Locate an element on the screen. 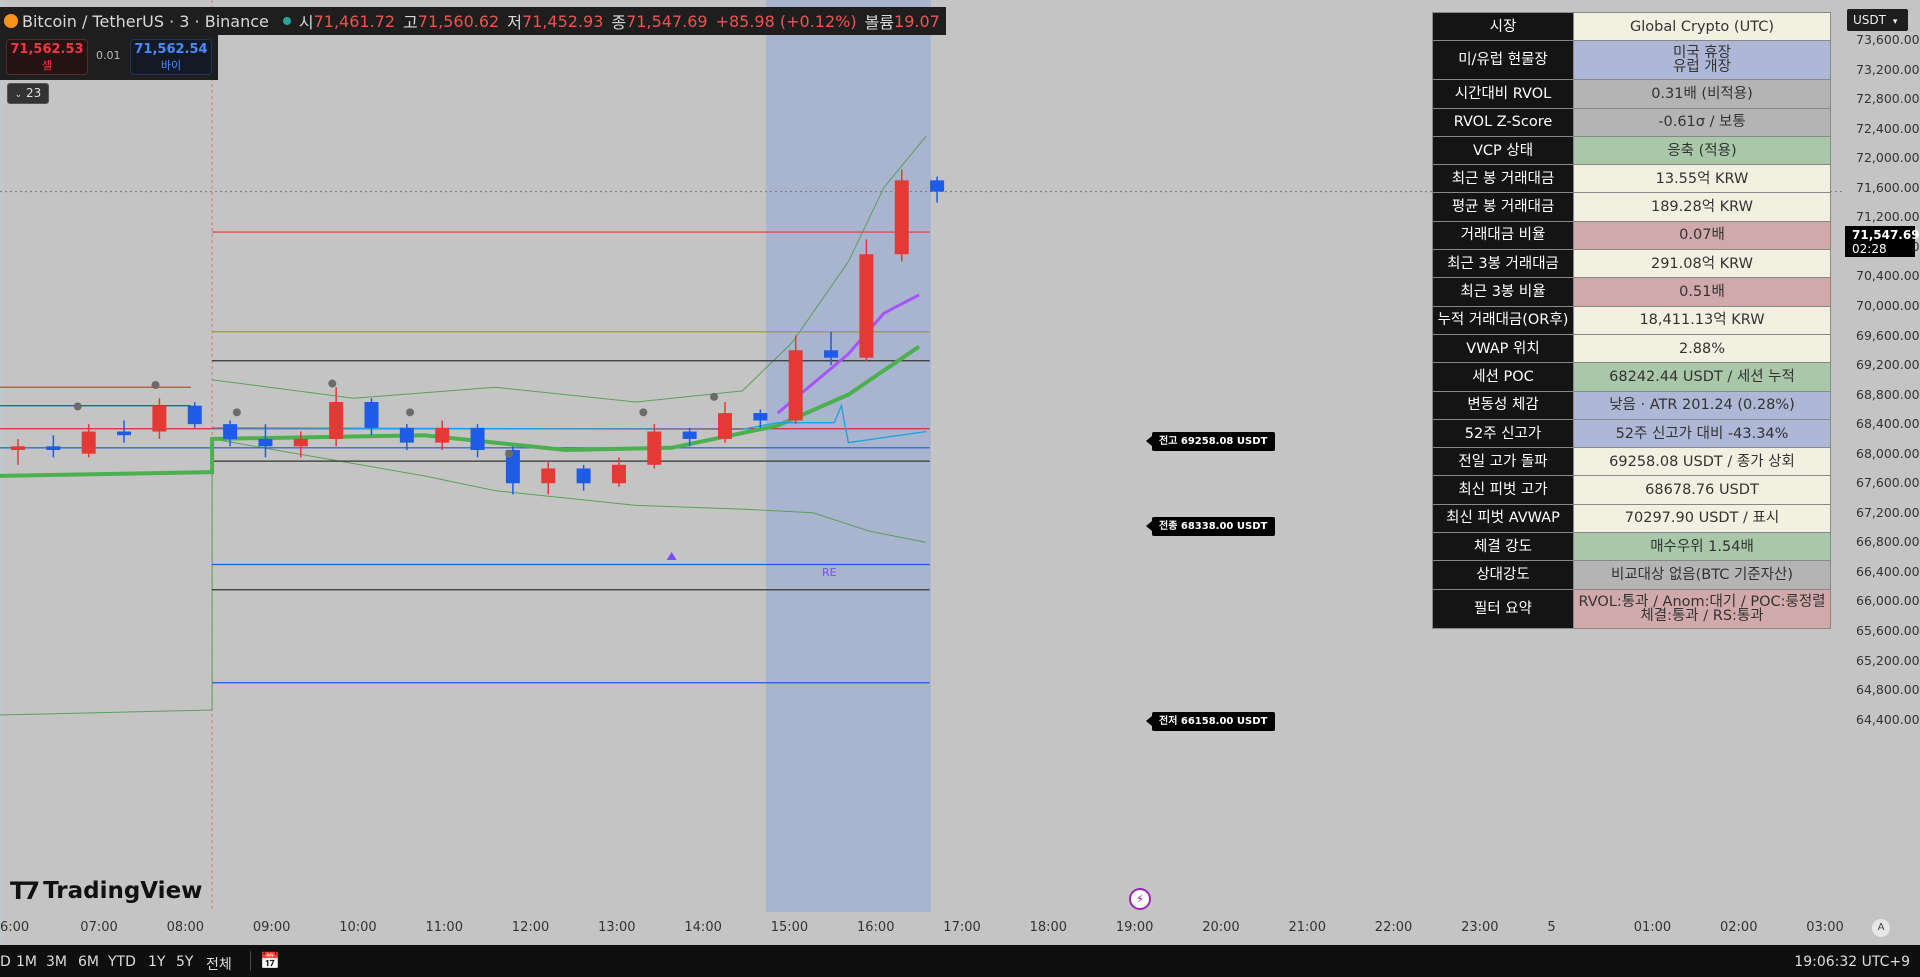  price-tick-label: 72,000.00 is located at coordinates (1888, 158).